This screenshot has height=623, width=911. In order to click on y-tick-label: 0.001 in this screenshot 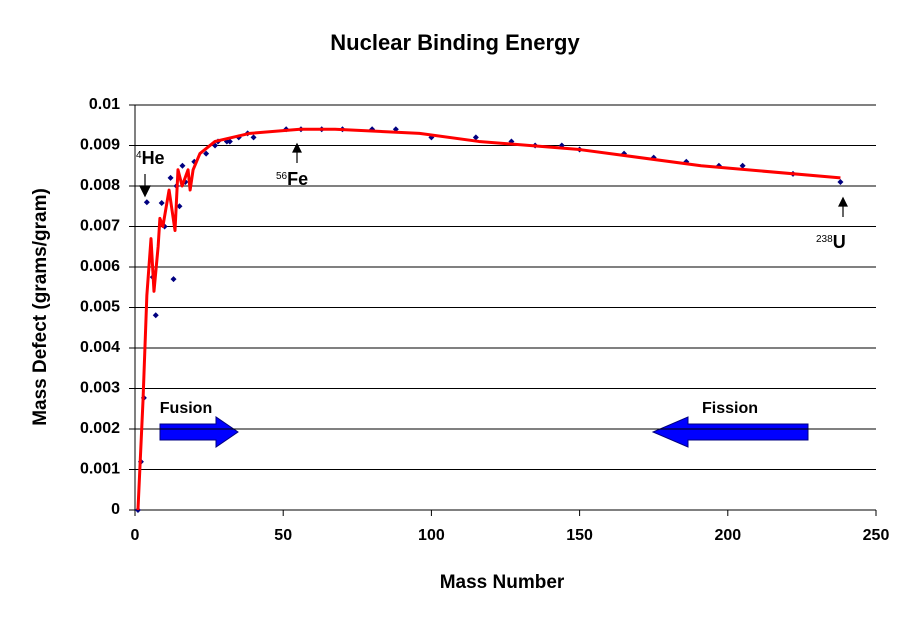, I will do `click(100, 469)`.